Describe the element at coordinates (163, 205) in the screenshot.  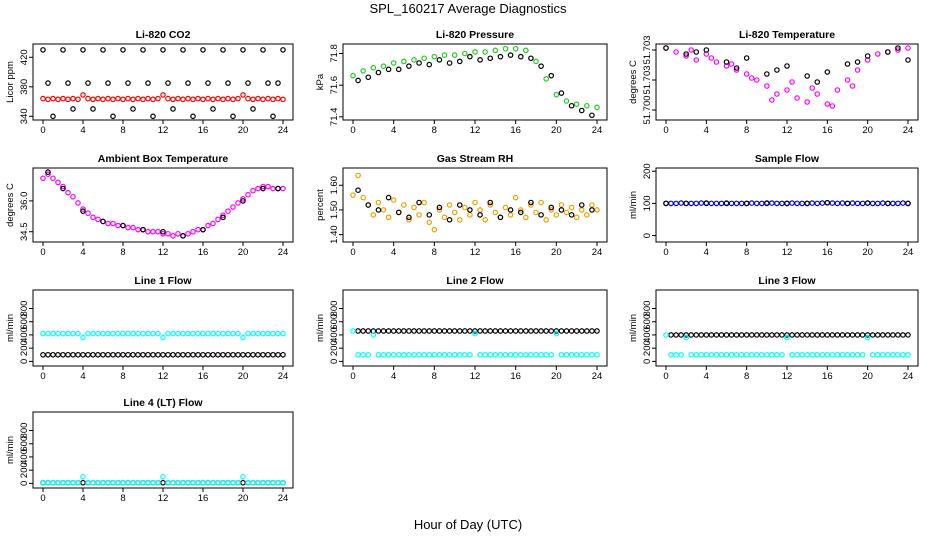
I see `series-magenta` at that location.